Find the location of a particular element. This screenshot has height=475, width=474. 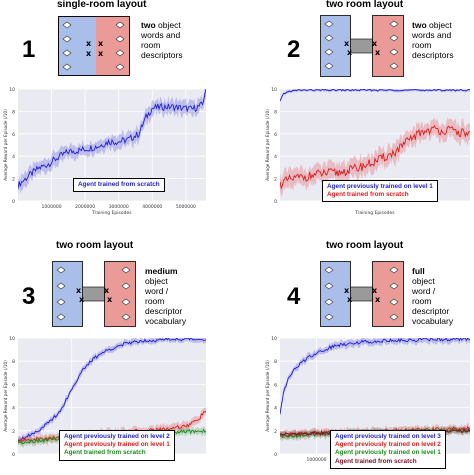

x-tick-label: 4000000 is located at coordinates (152, 207).